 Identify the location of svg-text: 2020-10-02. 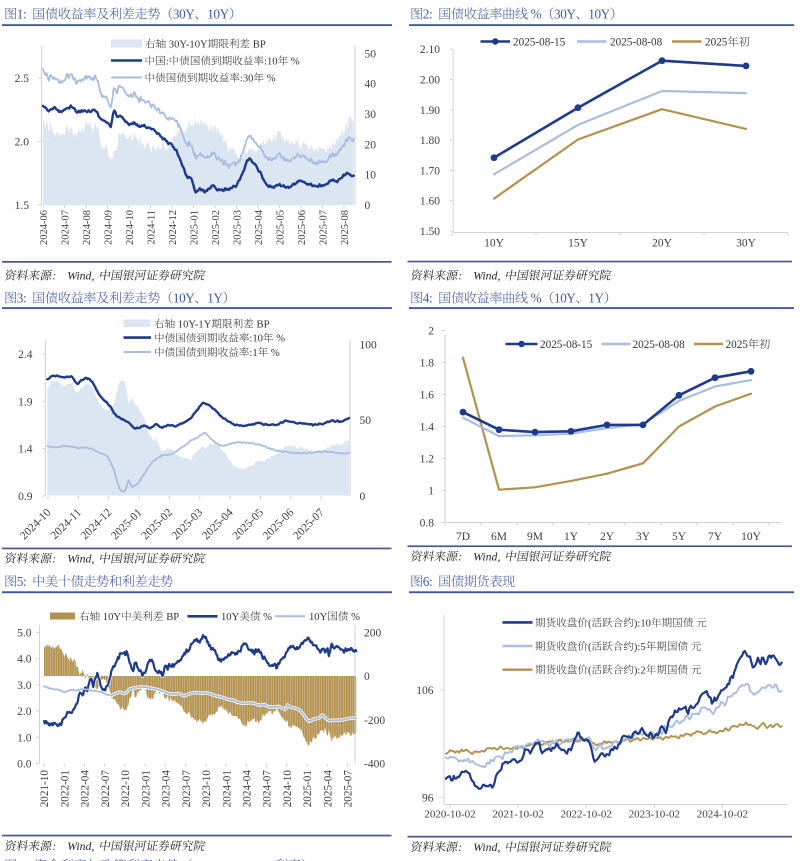
(449, 815).